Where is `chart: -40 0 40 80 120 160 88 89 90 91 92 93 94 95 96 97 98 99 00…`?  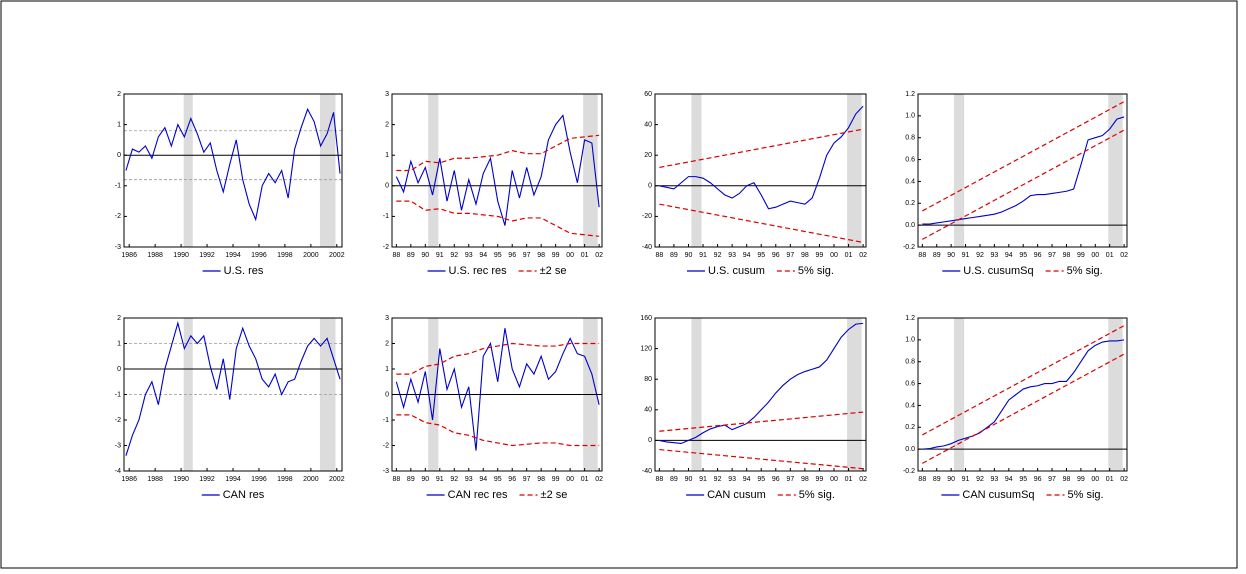
chart: -40 0 40 80 120 160 88 89 90 91 92 93 94 95 96 97 98 99 00… is located at coordinates (753, 408).